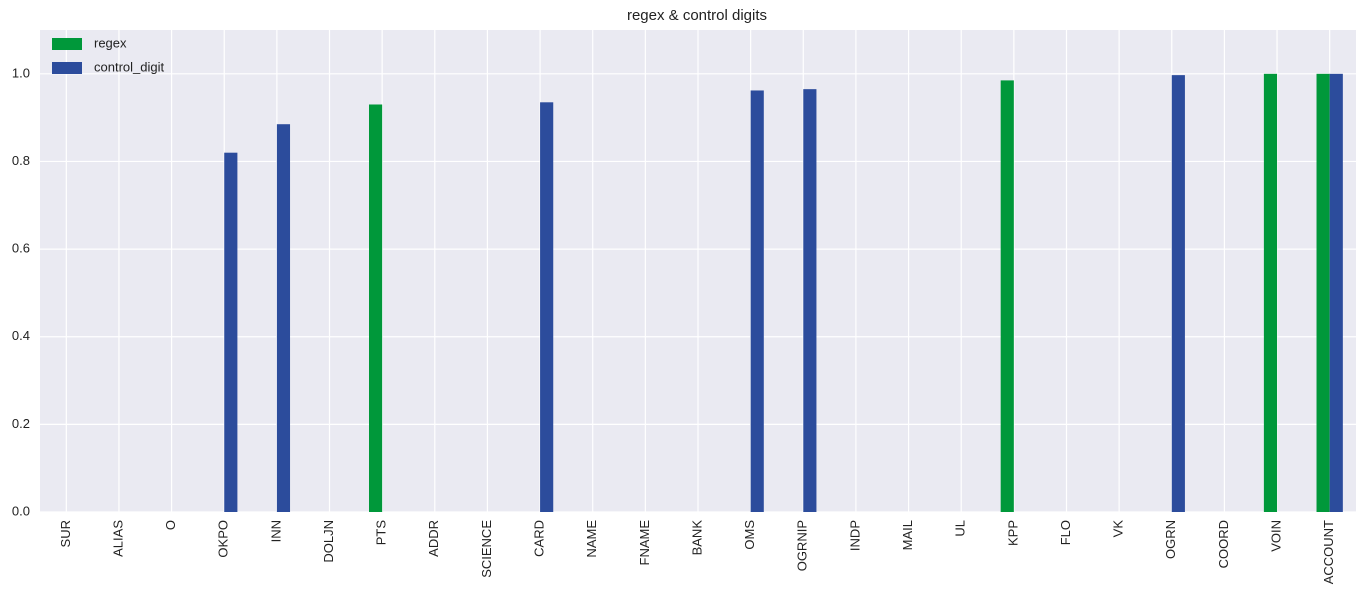 This screenshot has width=1370, height=595. I want to click on x-tick-label: INDP, so click(854, 535).